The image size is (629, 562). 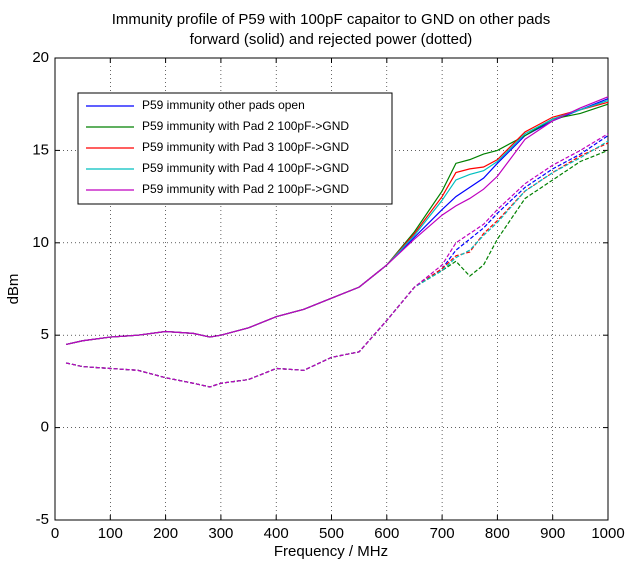 I want to click on x-tick-label: 500, so click(x=331, y=533).